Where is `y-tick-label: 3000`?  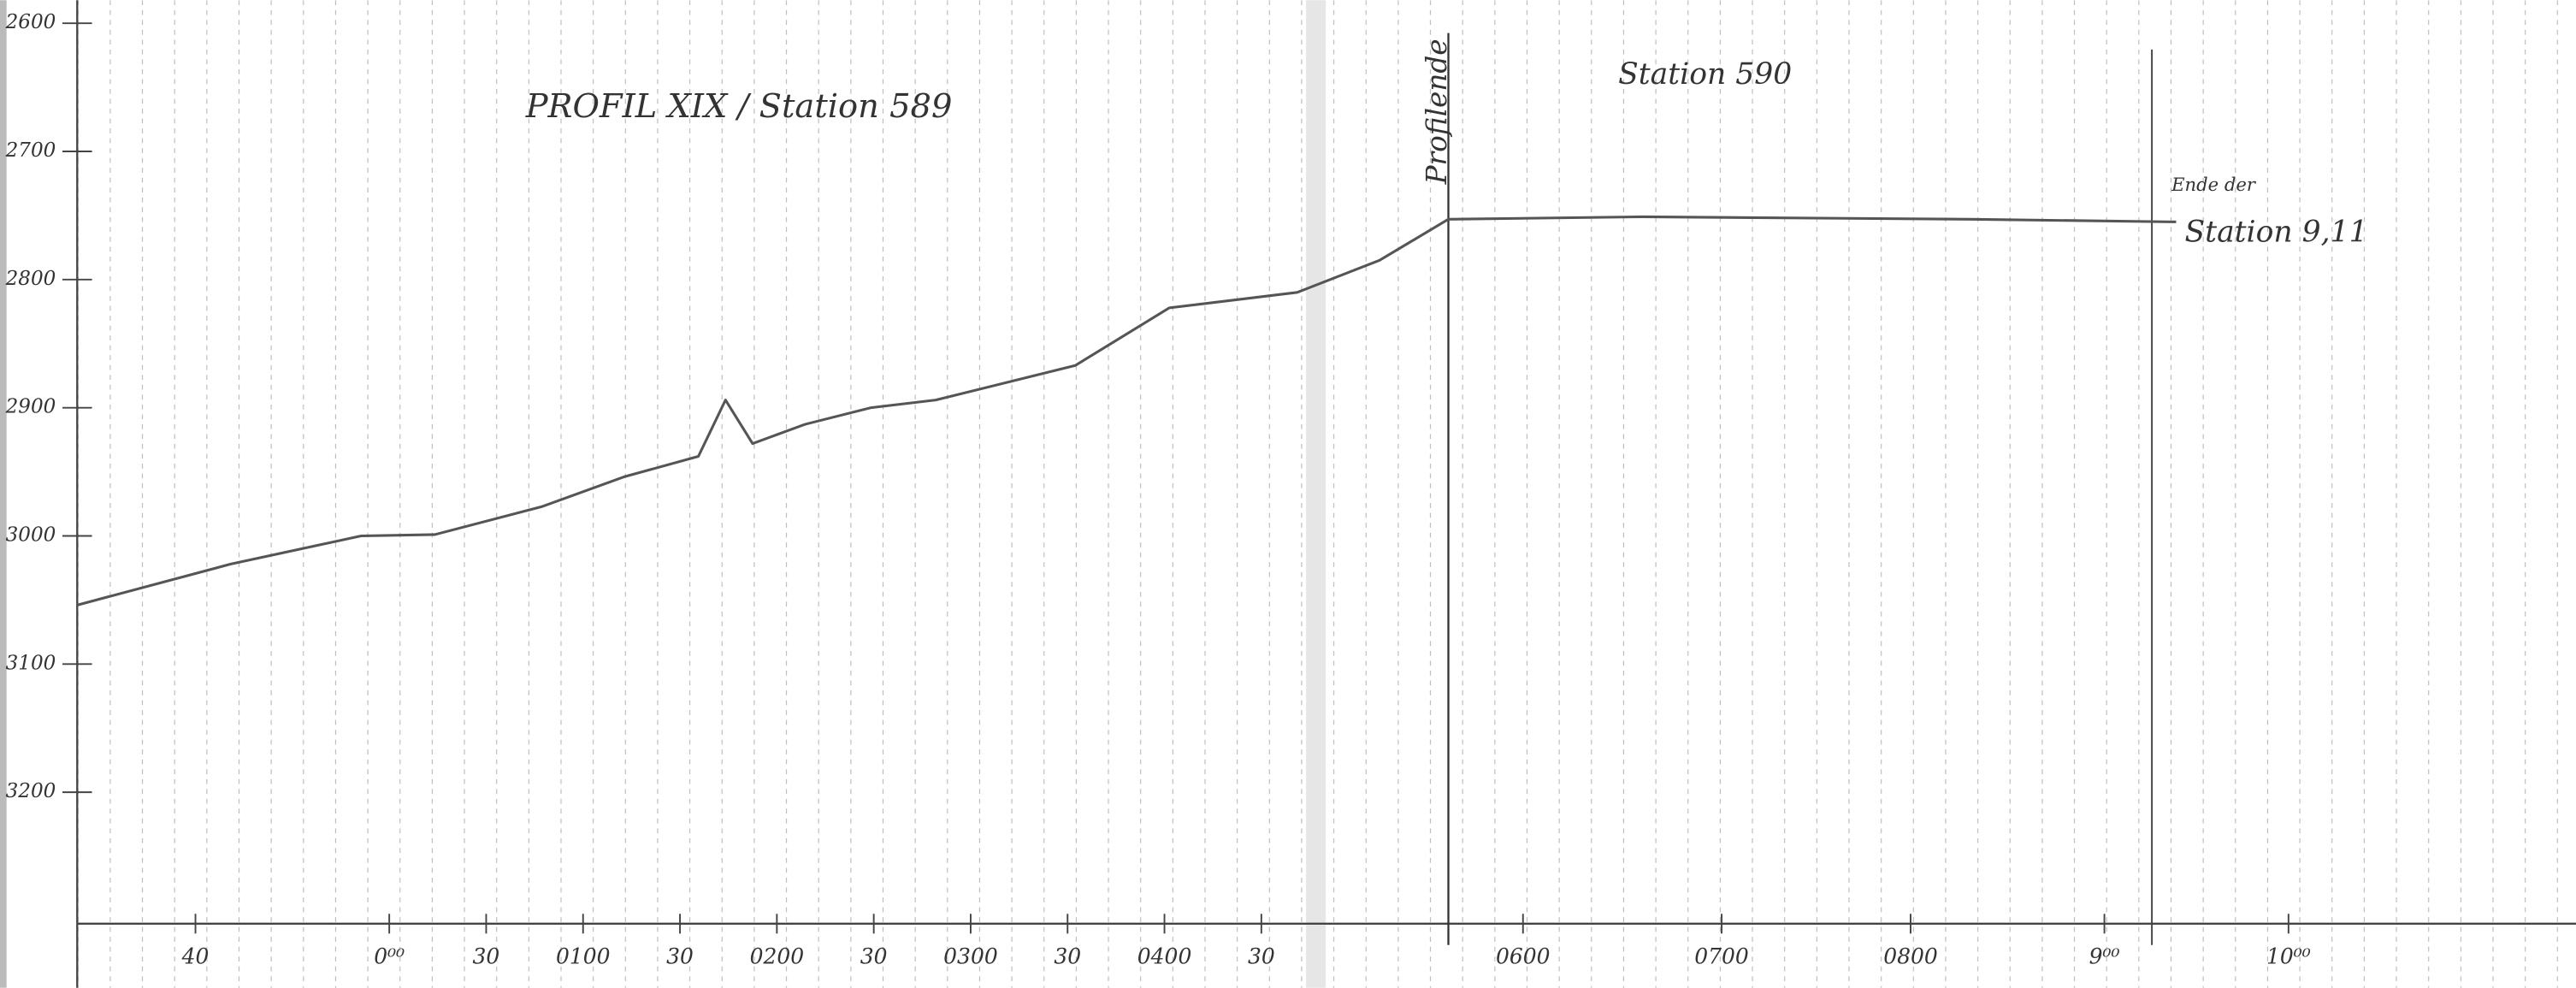 y-tick-label: 3000 is located at coordinates (31, 535).